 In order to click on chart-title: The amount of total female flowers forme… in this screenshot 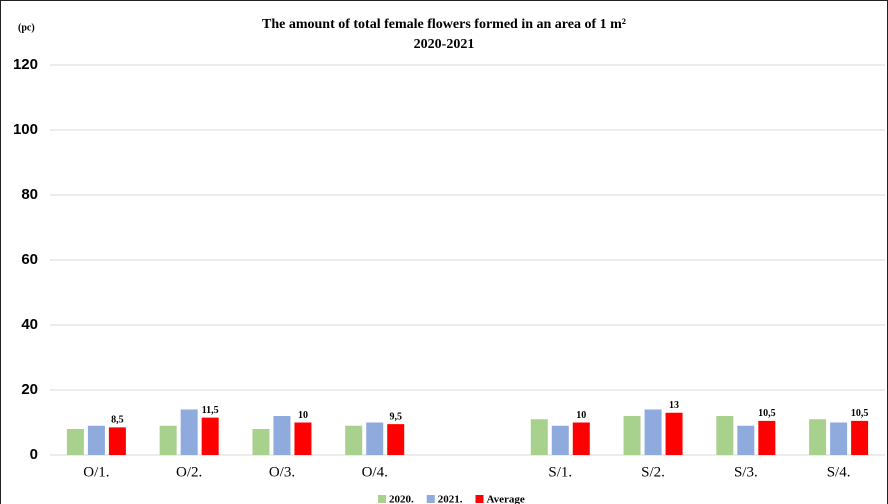, I will do `click(444, 24)`.